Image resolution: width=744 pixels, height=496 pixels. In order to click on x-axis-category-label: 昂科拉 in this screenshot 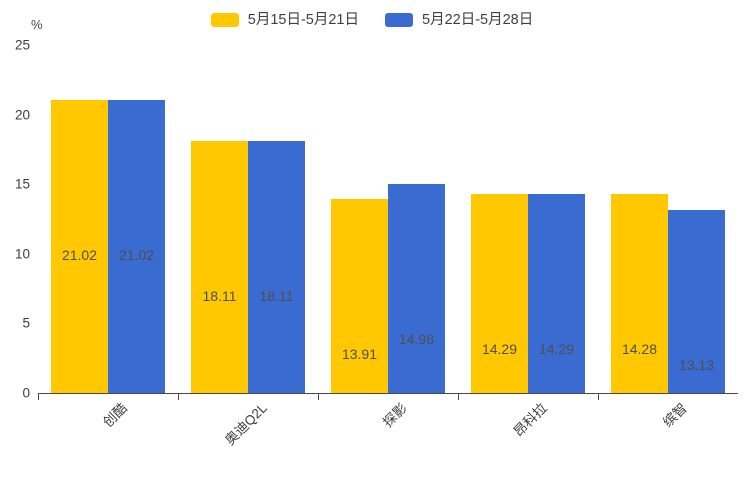, I will do `click(530, 420)`.